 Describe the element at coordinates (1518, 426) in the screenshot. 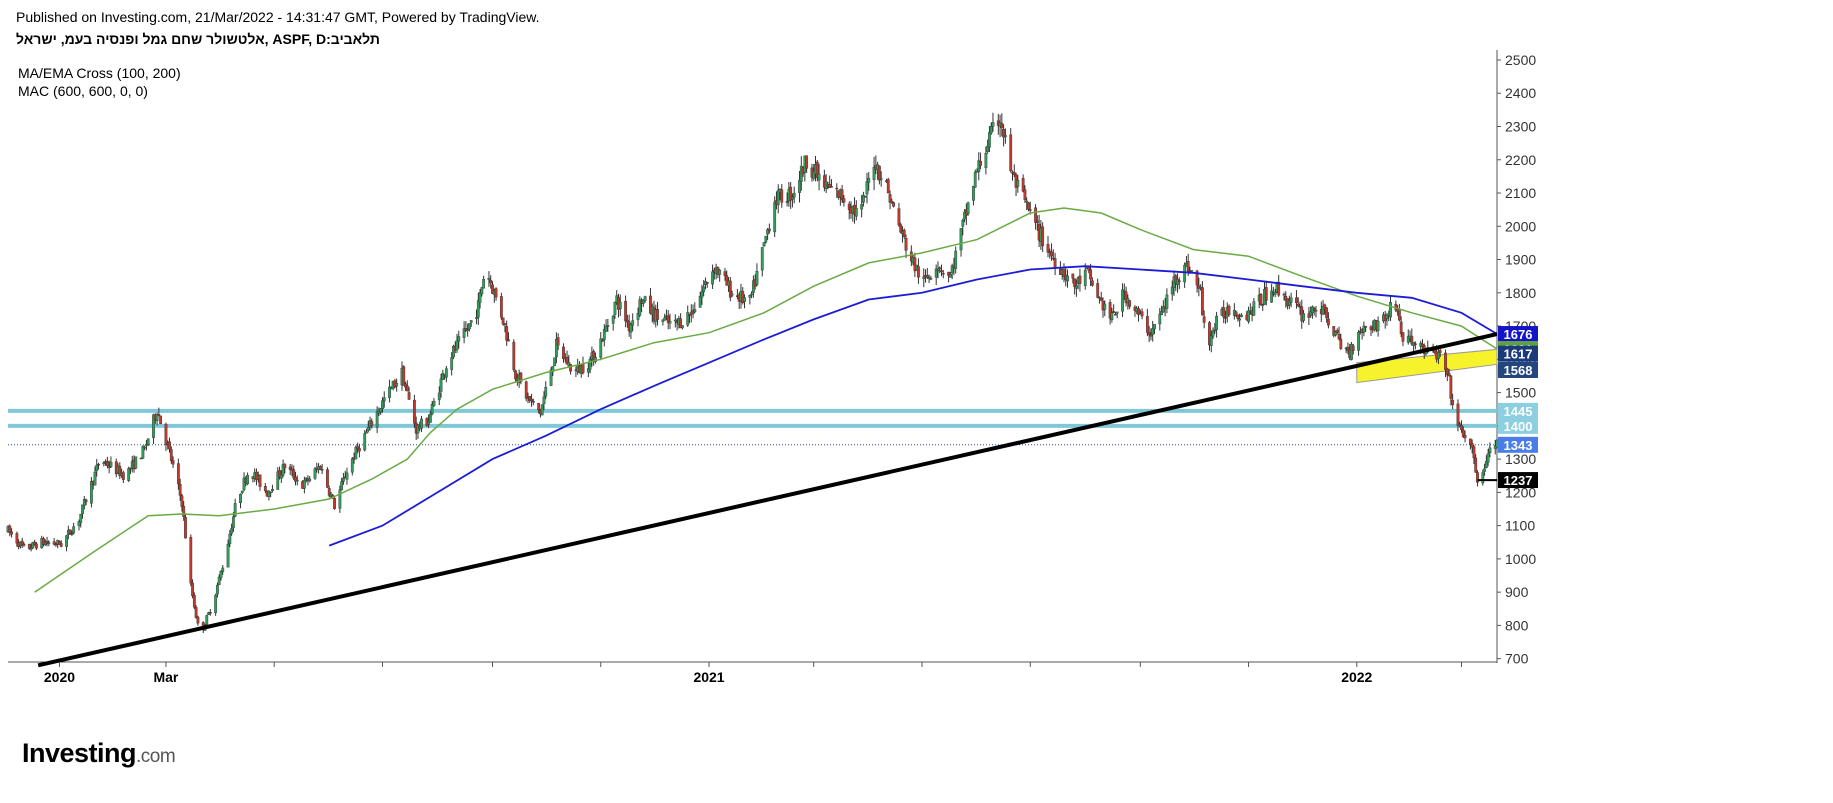

I see `price-badge-label: 1400` at that location.